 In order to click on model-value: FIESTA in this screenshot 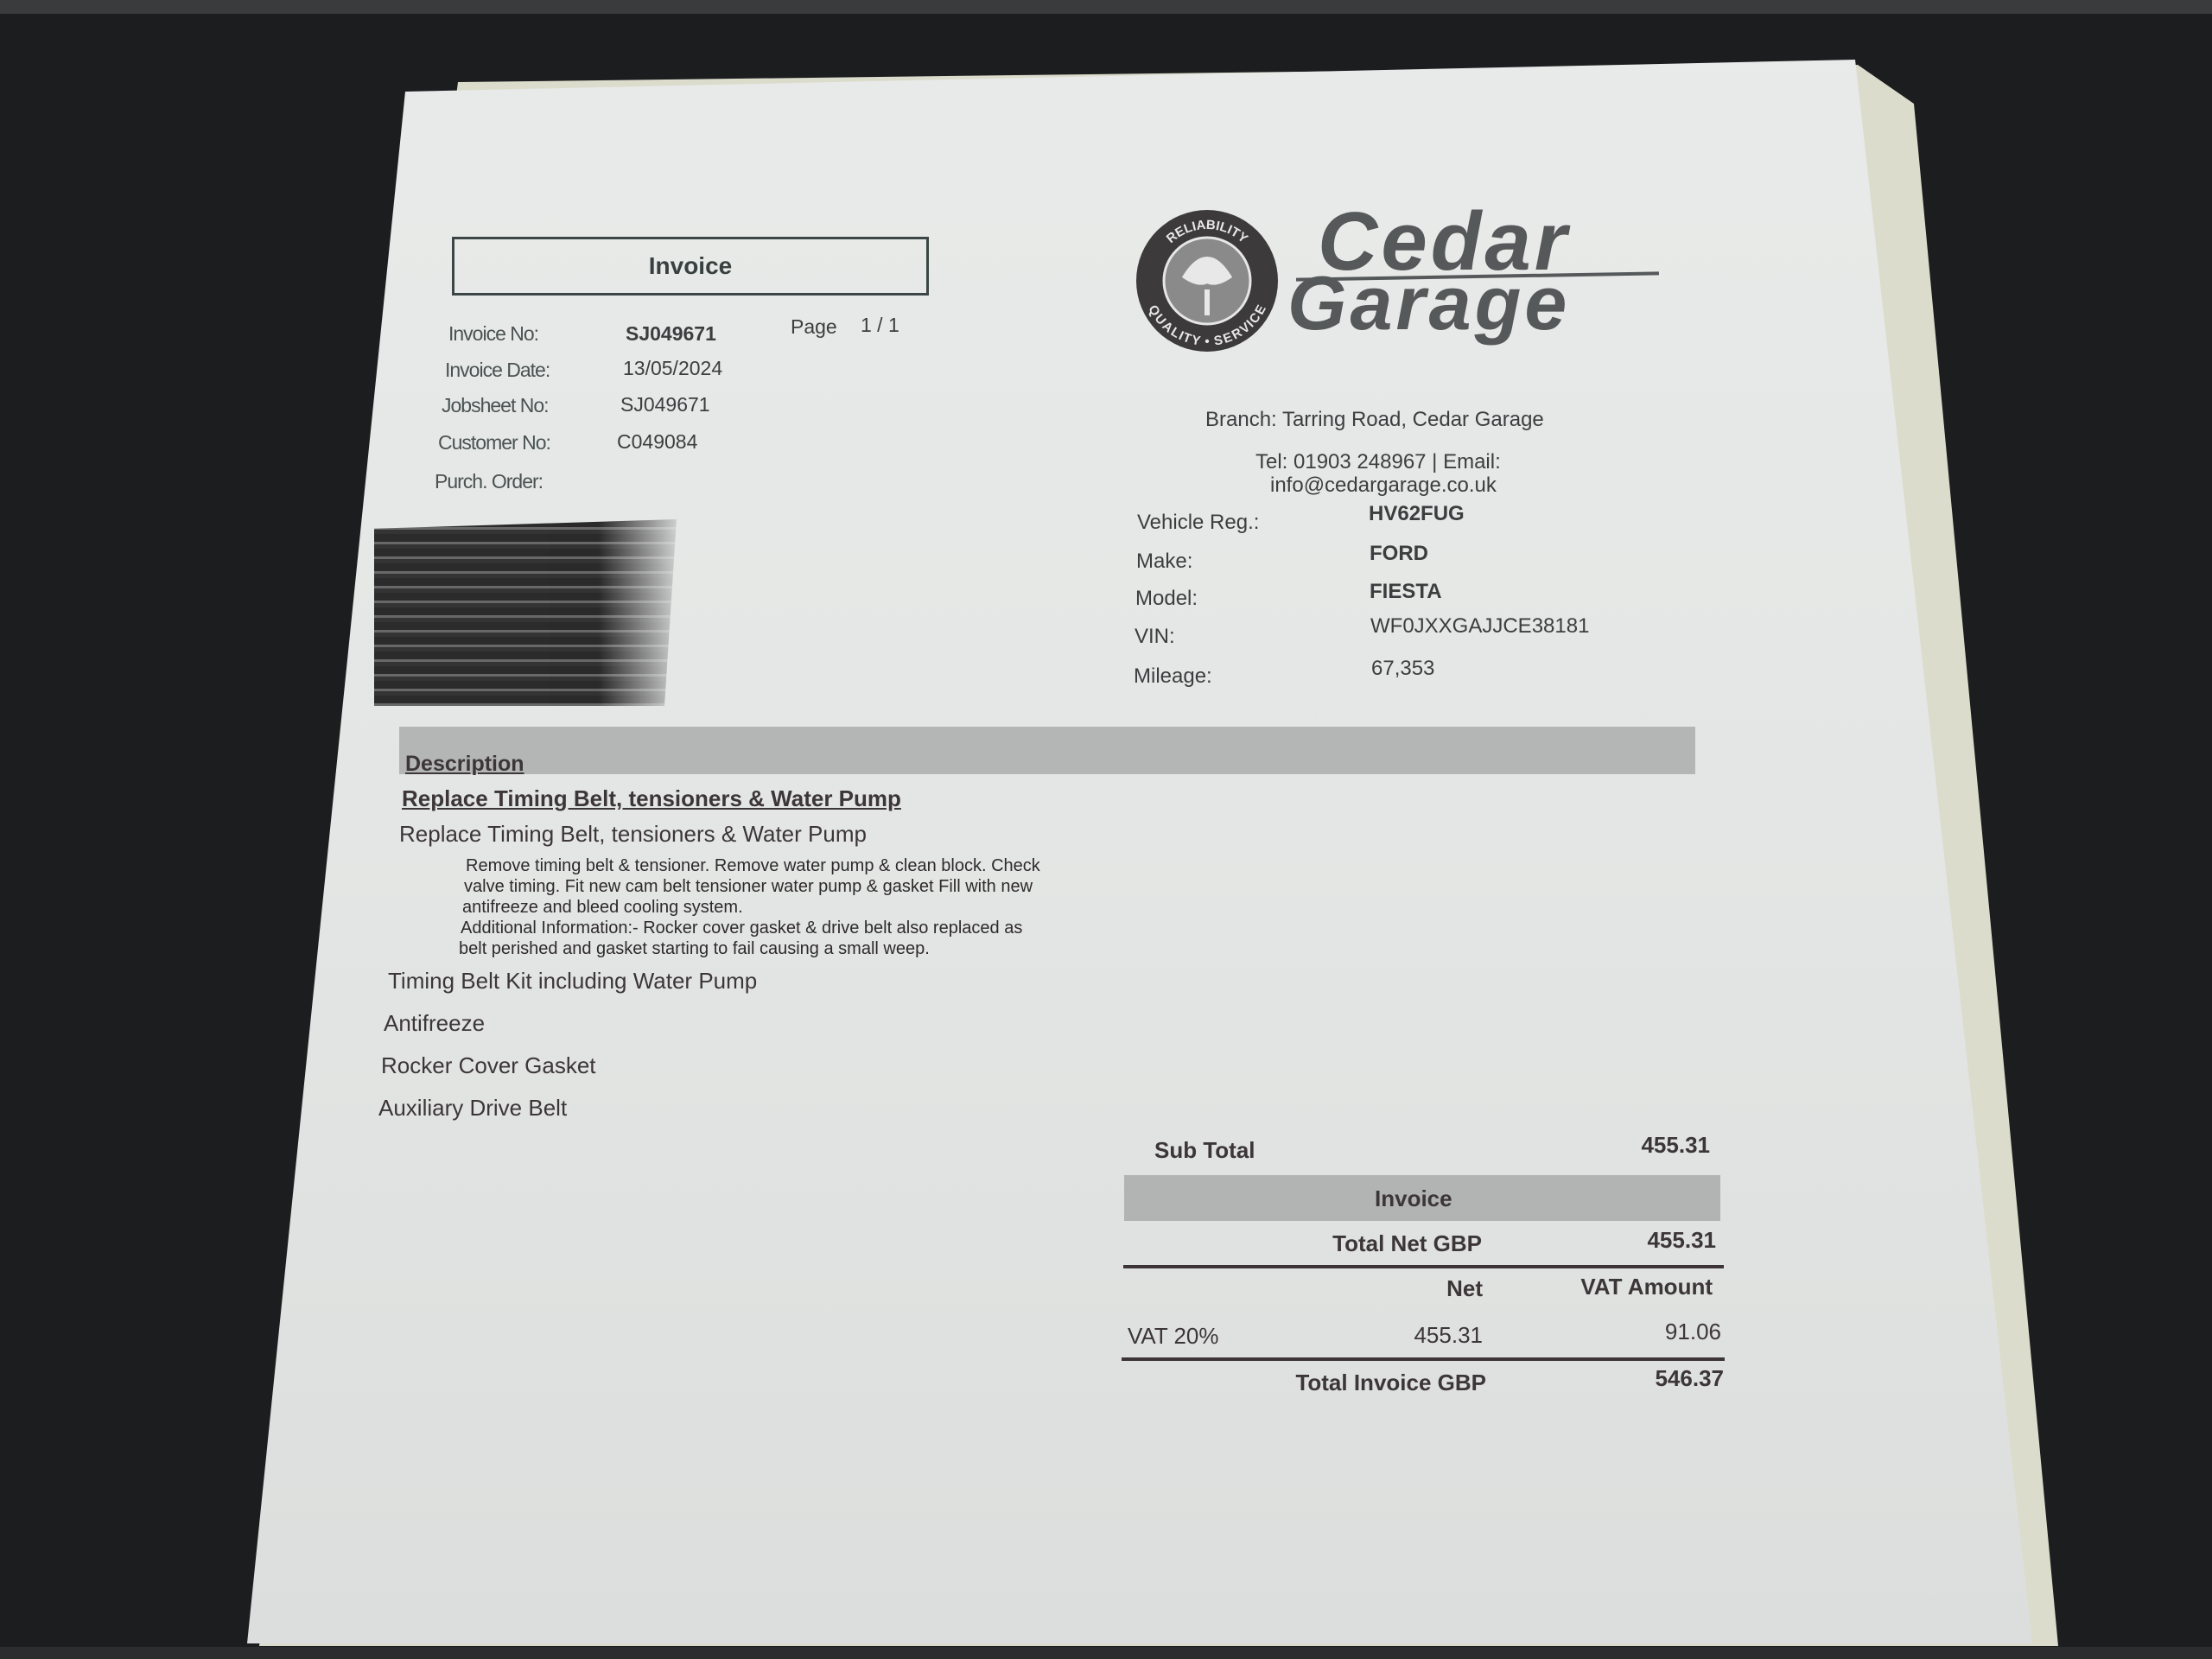, I will do `click(1406, 591)`.